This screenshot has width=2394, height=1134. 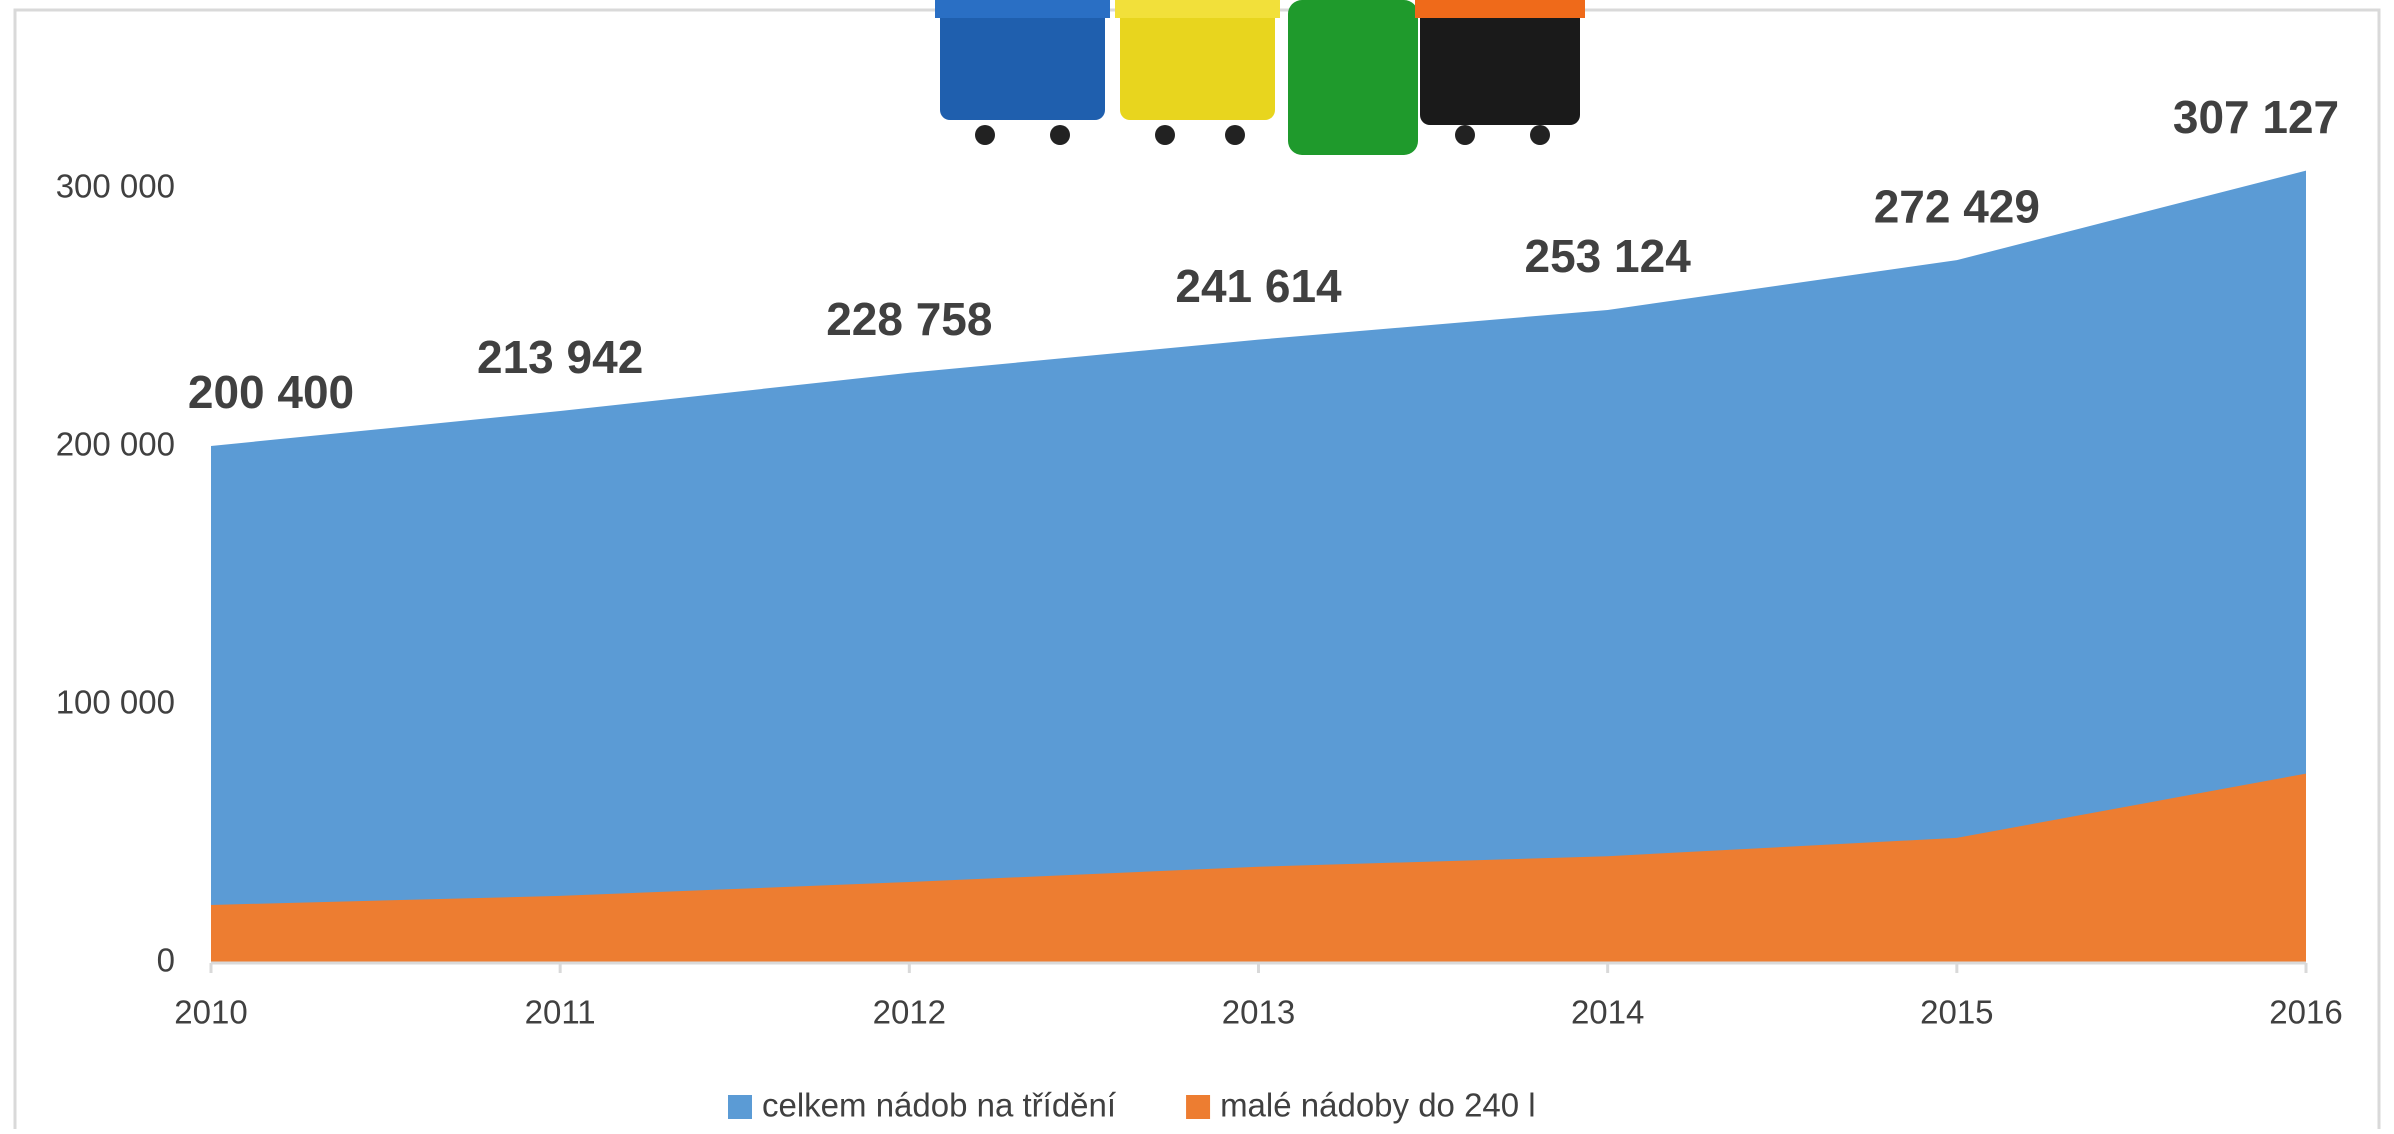 I want to click on x-tick-label: 2013, so click(x=1258, y=1012).